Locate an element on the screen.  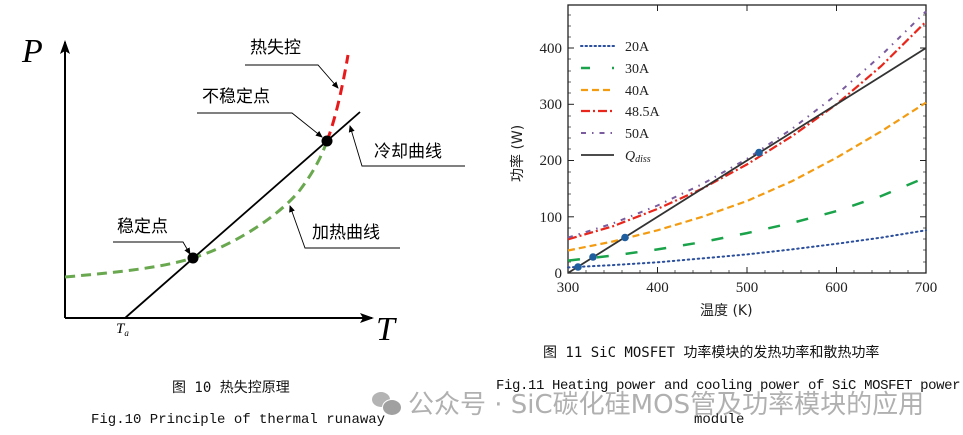
unstable-point-annotation: 不稳定点 is located at coordinates (236, 97).